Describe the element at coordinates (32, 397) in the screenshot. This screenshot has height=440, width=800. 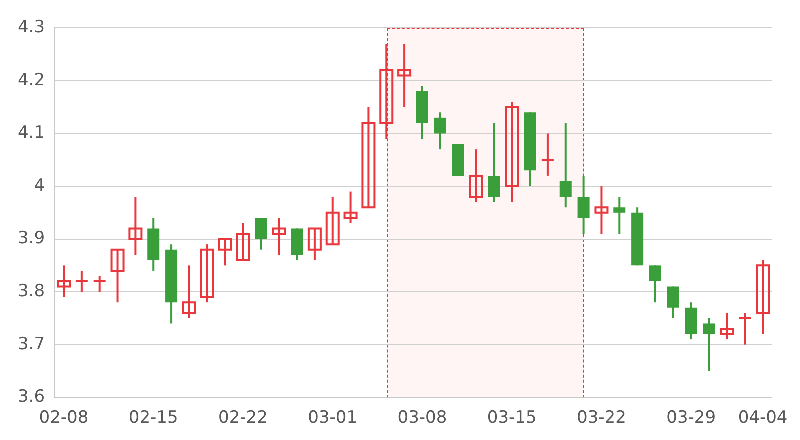
I see `y-tick-label: 3.6` at that location.